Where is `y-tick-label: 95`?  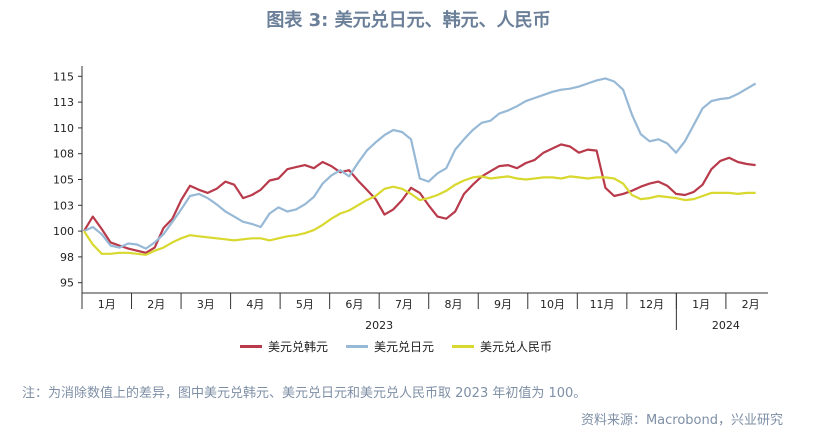 y-tick-label: 95 is located at coordinates (67, 283).